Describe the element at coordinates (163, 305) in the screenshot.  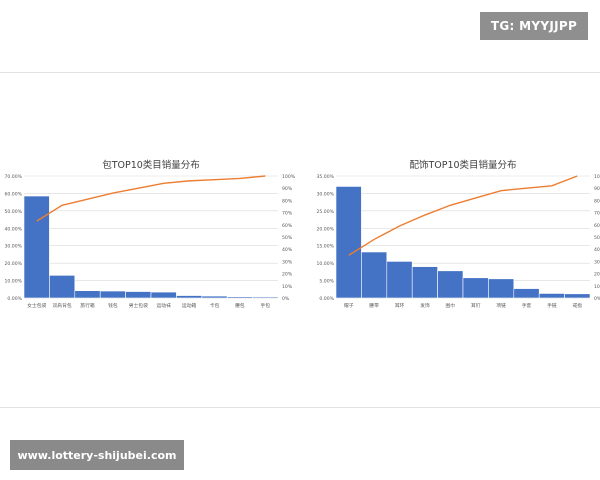
I see `x-tick-label: 运动袜` at that location.